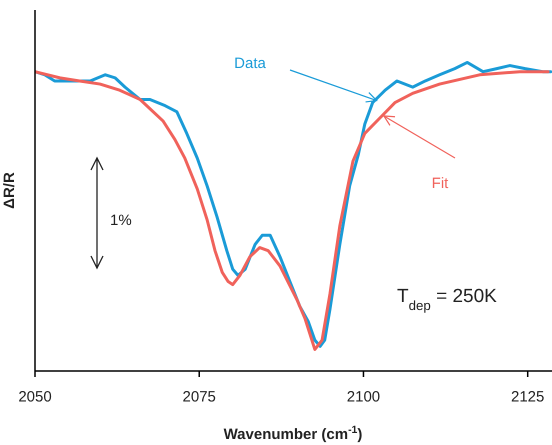 The image size is (552, 445). I want to click on x-tick-label: 2100, so click(363, 397).